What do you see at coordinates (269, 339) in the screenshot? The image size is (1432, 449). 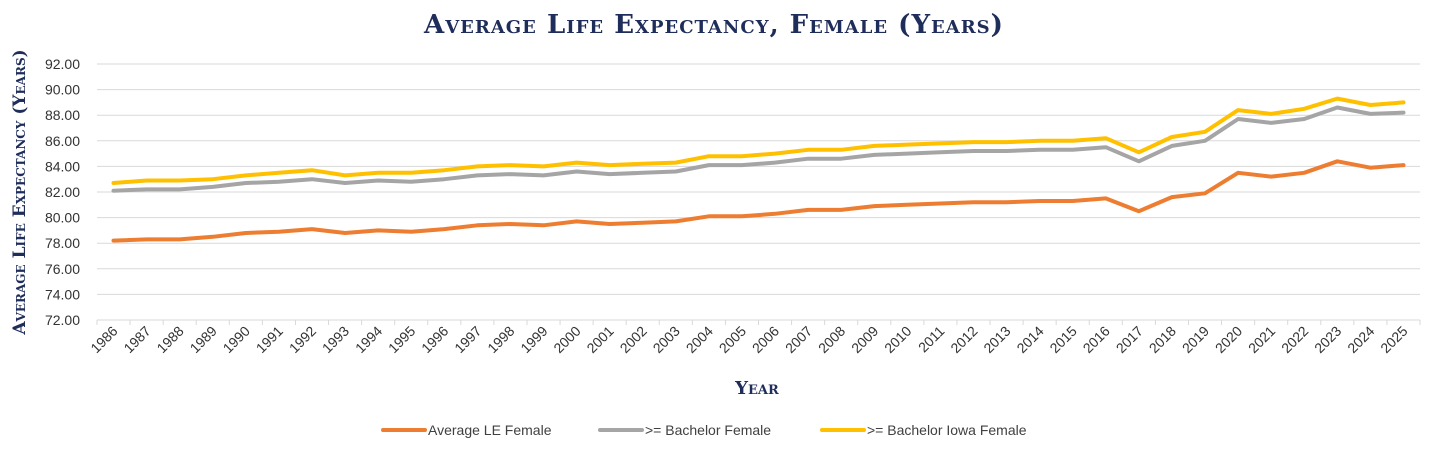 I see `x-tick-label: 1991` at bounding box center [269, 339].